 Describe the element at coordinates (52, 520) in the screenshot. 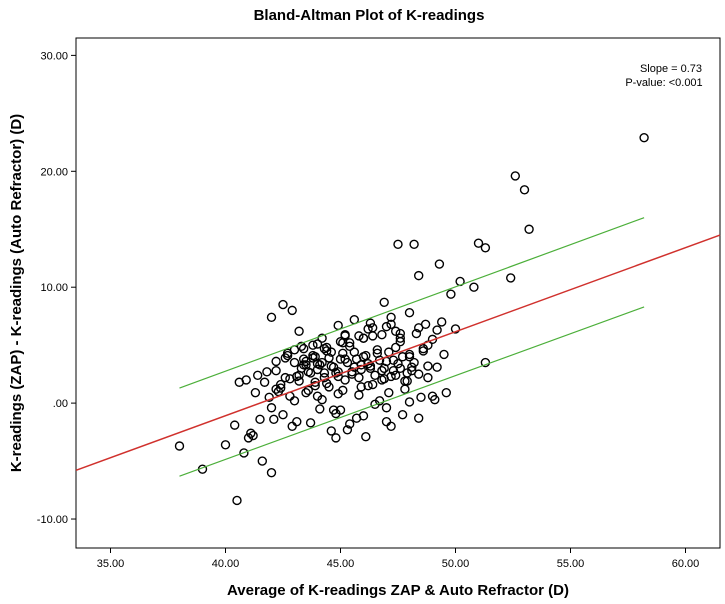

I see `y-tick-label: -10.00` at that location.